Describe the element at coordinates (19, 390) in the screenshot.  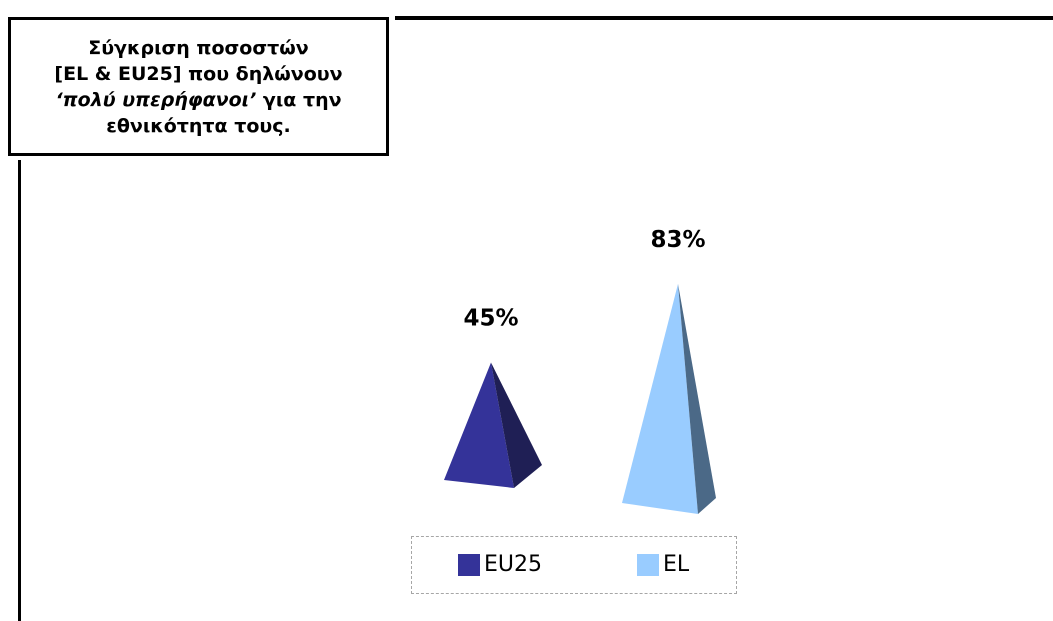
I see `frame-left-border` at that location.